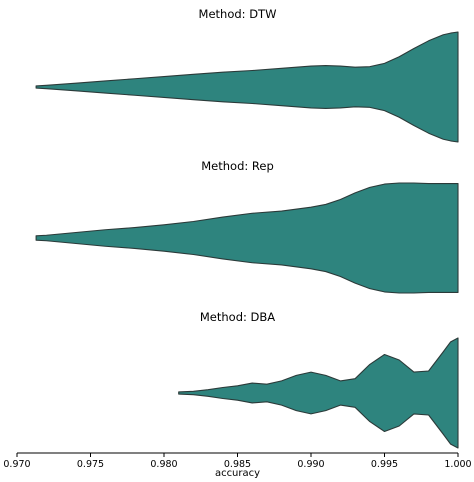 The width and height of the screenshot is (474, 482). What do you see at coordinates (457, 464) in the screenshot?
I see `x-tick-label: 1.000` at bounding box center [457, 464].